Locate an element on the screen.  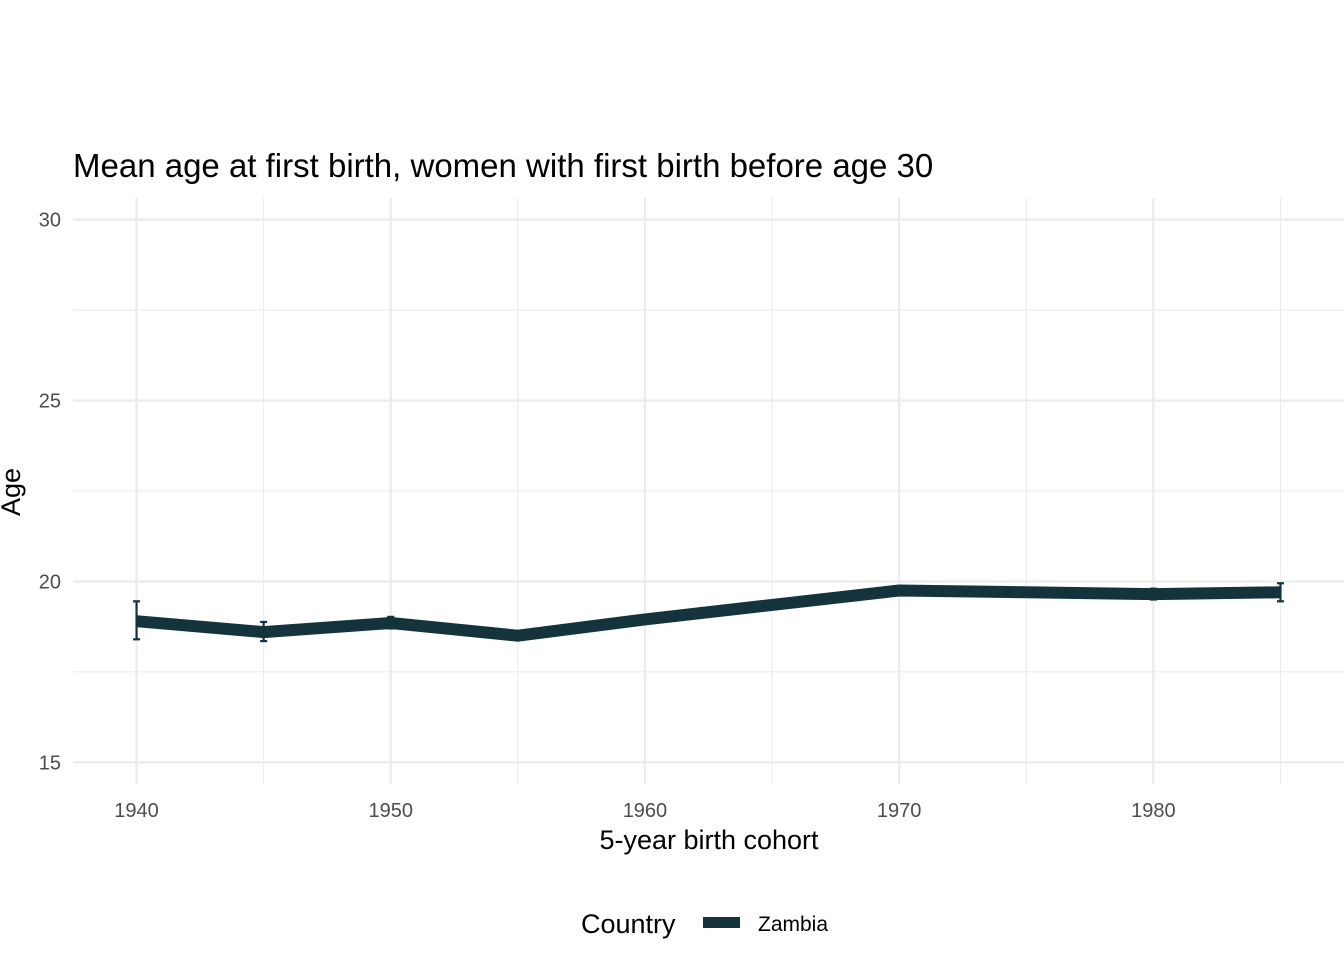
x-tick-label: 1950 is located at coordinates (391, 811).